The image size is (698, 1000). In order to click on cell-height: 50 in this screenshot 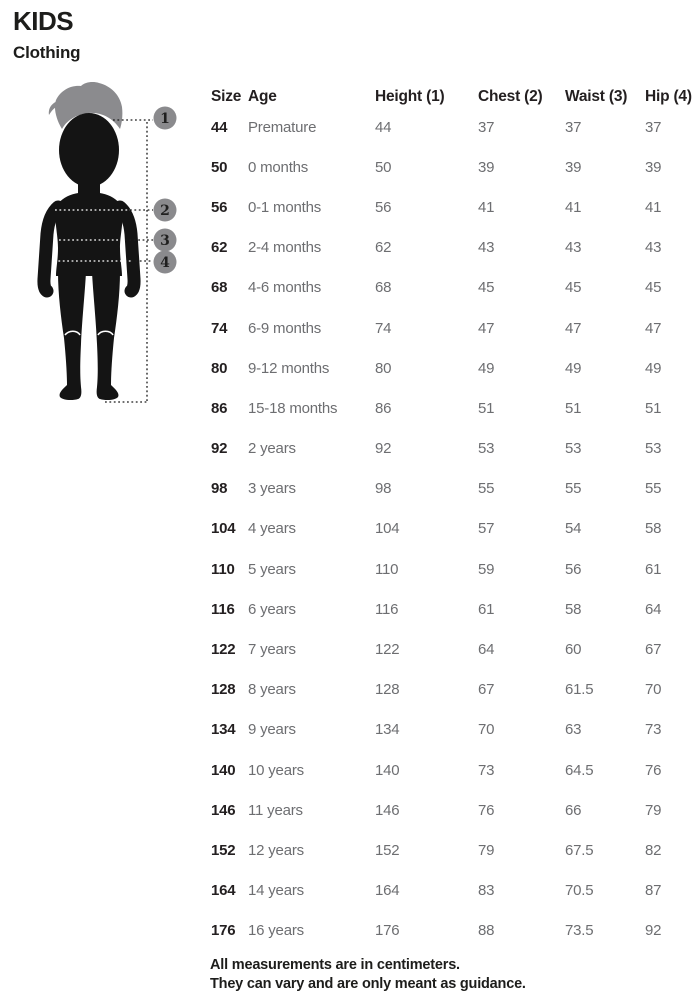, I will do `click(383, 167)`.